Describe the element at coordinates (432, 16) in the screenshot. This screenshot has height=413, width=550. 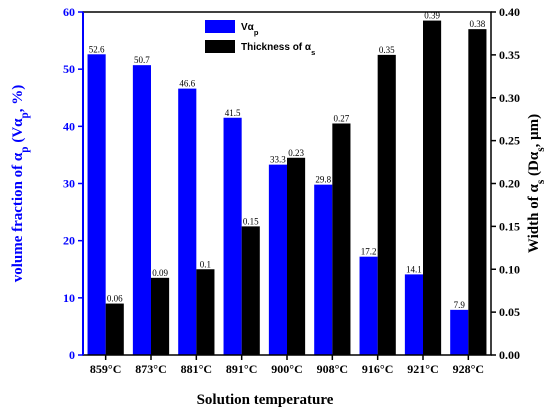
I see `data-label-right-7: 0.39` at that location.